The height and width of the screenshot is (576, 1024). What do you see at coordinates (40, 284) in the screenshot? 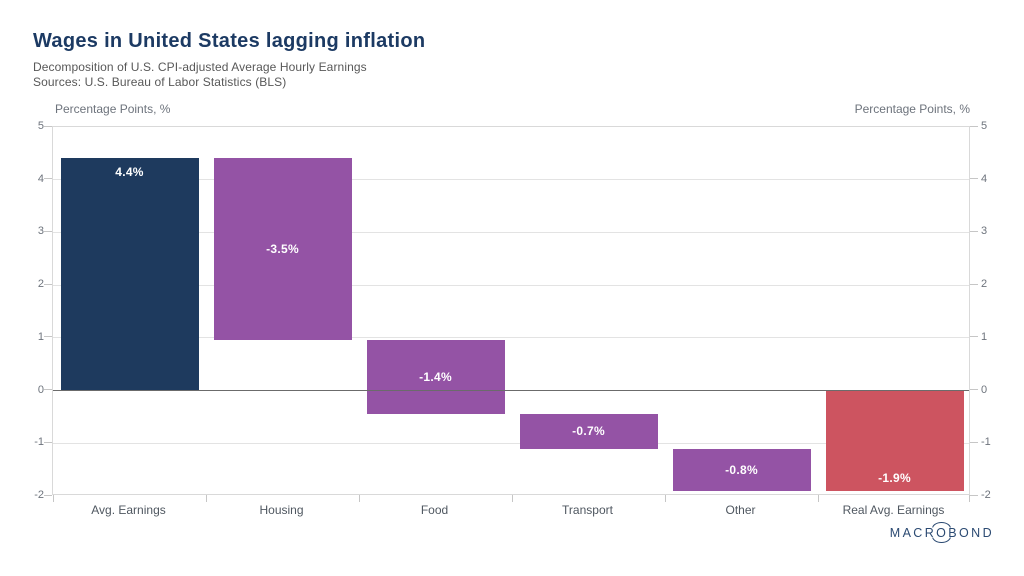
I see `y-tick-label-left-2: 2` at bounding box center [40, 284].